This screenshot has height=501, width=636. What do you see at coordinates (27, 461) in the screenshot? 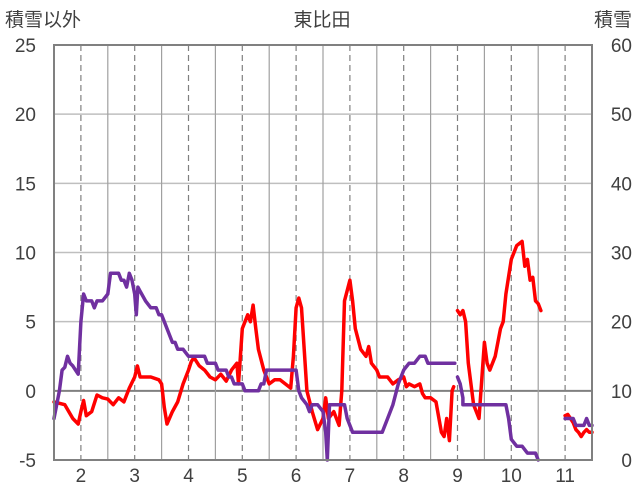
I see `left-tick-label: -5` at bounding box center [27, 461].